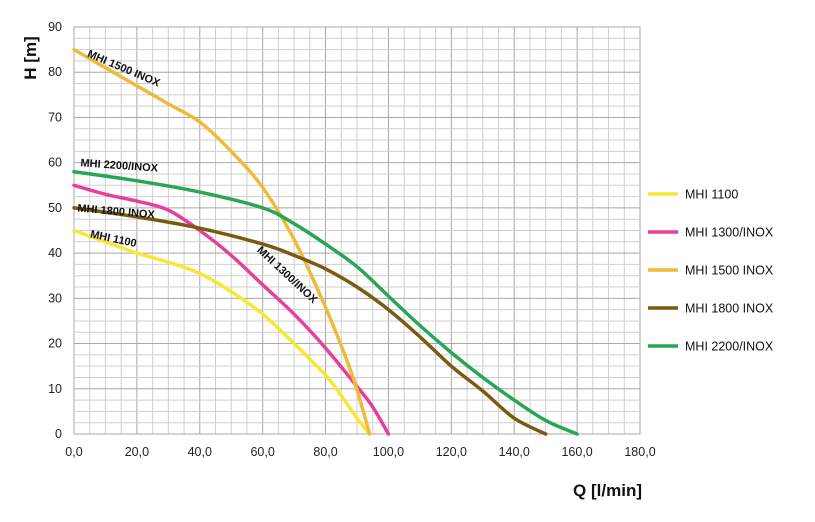  What do you see at coordinates (55, 253) in the screenshot?
I see `y-tick-label: 40` at bounding box center [55, 253].